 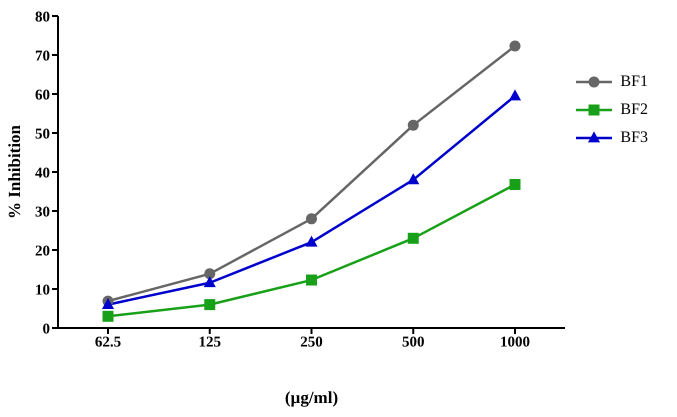 What do you see at coordinates (46, 329) in the screenshot?
I see `y-tick-label: 0` at bounding box center [46, 329].